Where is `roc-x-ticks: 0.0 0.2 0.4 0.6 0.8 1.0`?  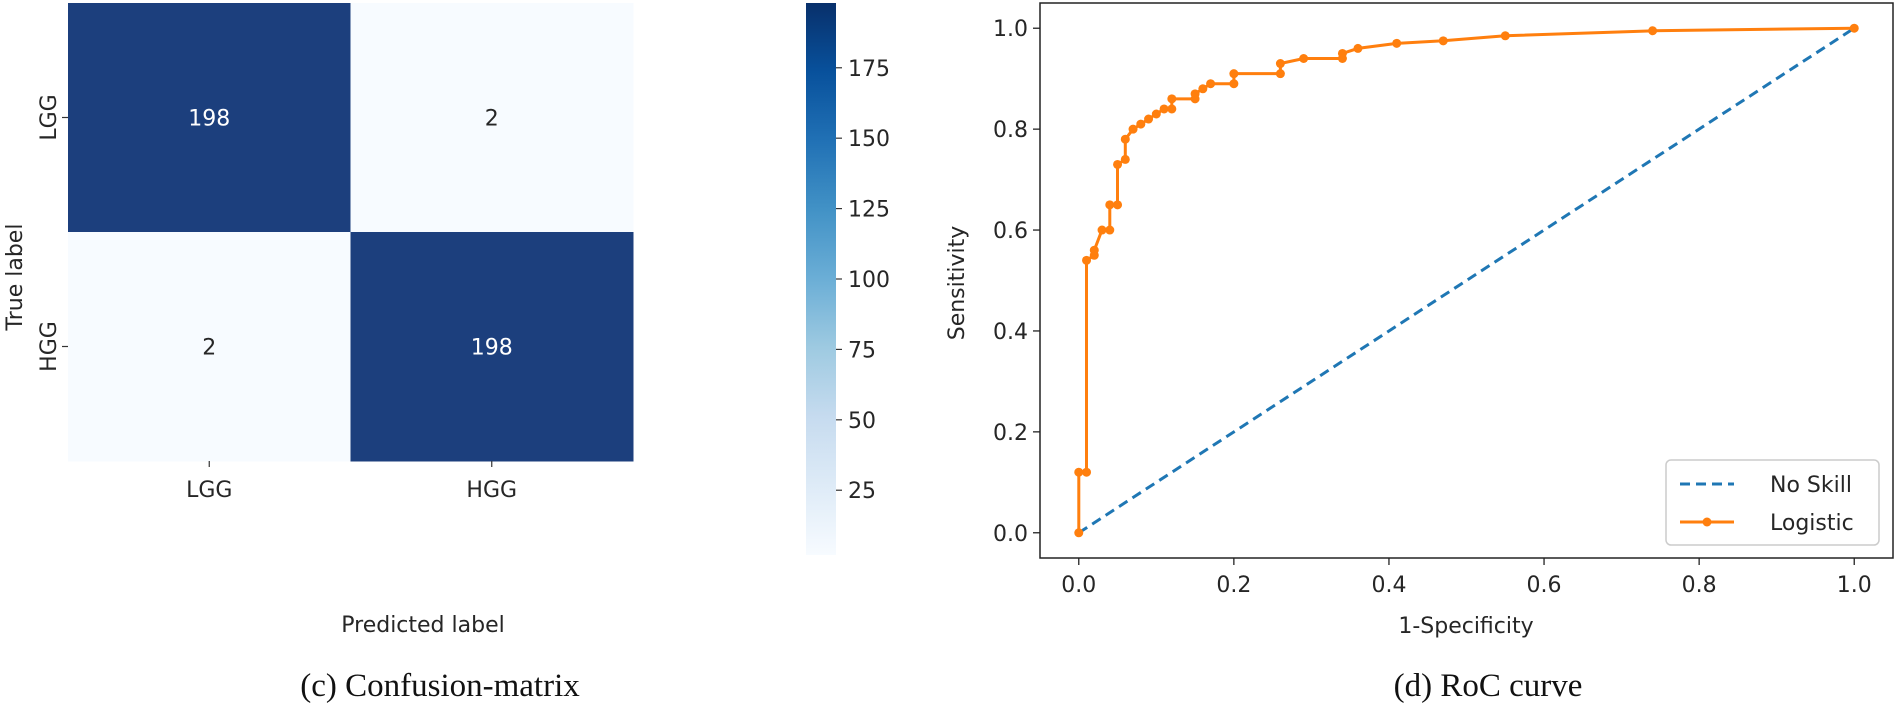
roc-x-ticks: 0.0 0.2 0.4 0.6 0.8 1.0 is located at coordinates (1466, 578).